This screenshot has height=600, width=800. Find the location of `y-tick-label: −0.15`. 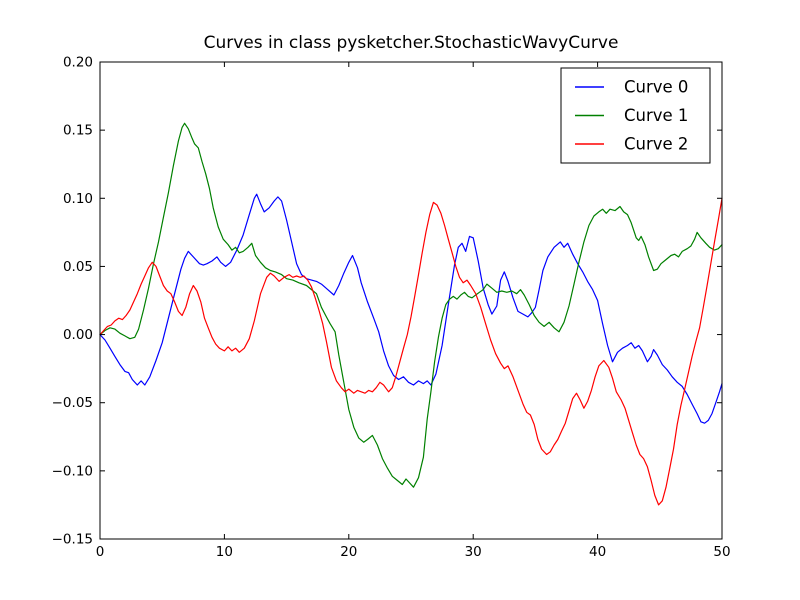

y-tick-label: −0.15 is located at coordinates (72, 540).